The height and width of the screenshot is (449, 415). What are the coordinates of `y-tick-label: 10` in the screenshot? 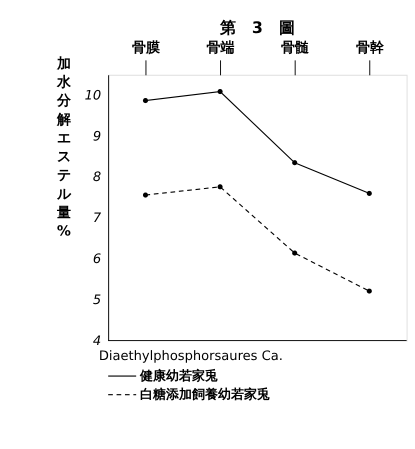 It's located at (93, 96).